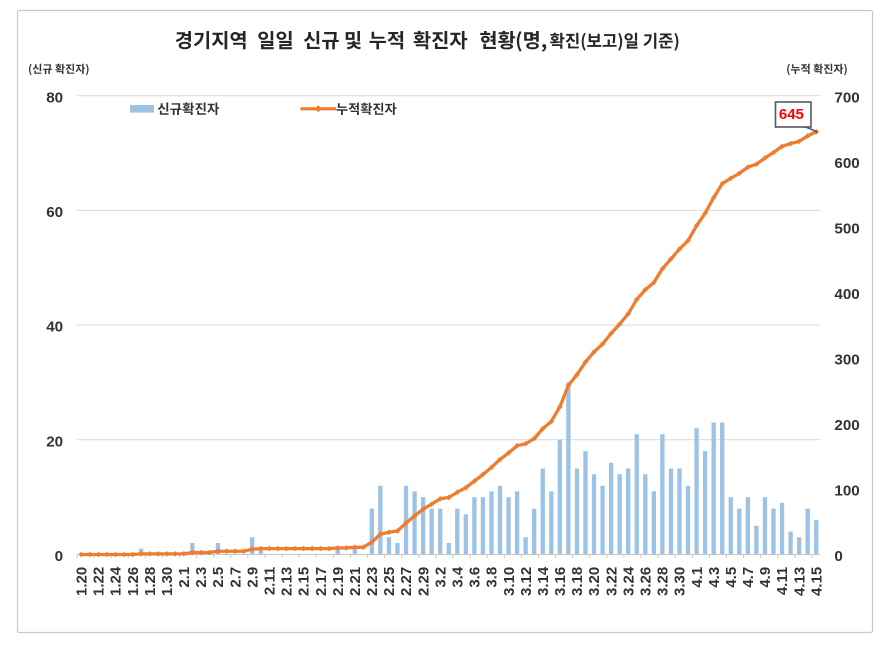 This screenshot has width=889, height=649. What do you see at coordinates (372, 581) in the screenshot?
I see `svg-text: 2.23` at bounding box center [372, 581].